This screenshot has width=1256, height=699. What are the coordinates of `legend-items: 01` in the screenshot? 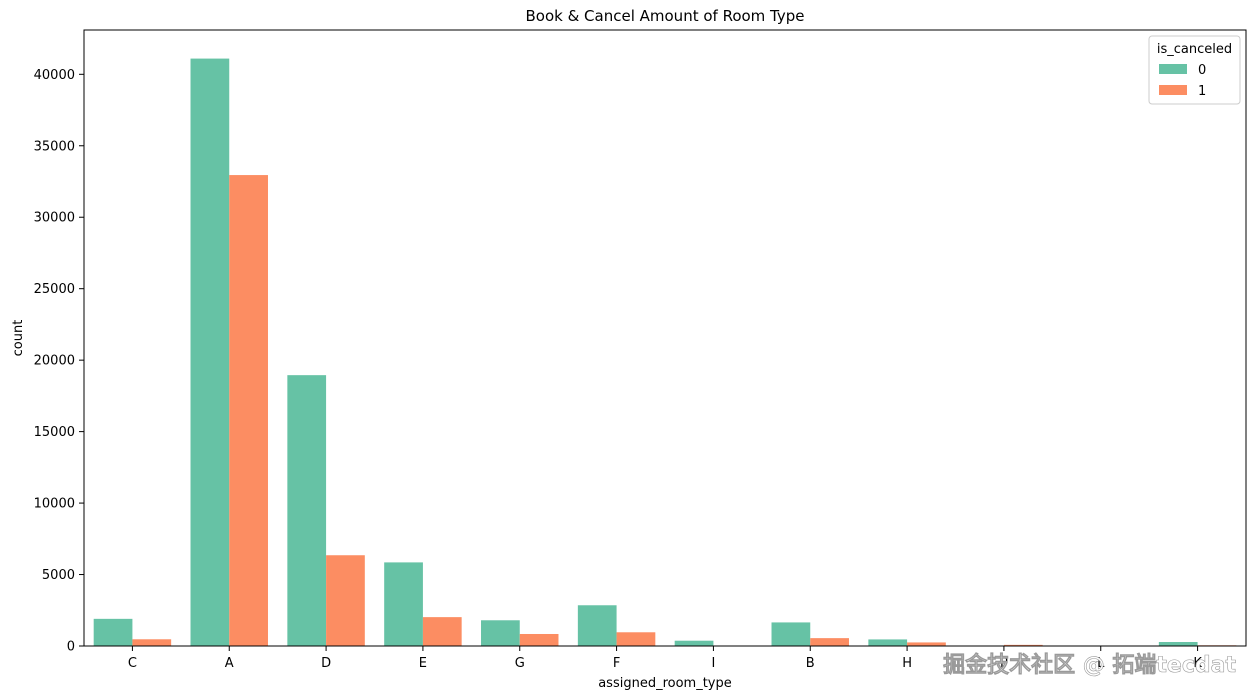 It's located at (1182, 81).